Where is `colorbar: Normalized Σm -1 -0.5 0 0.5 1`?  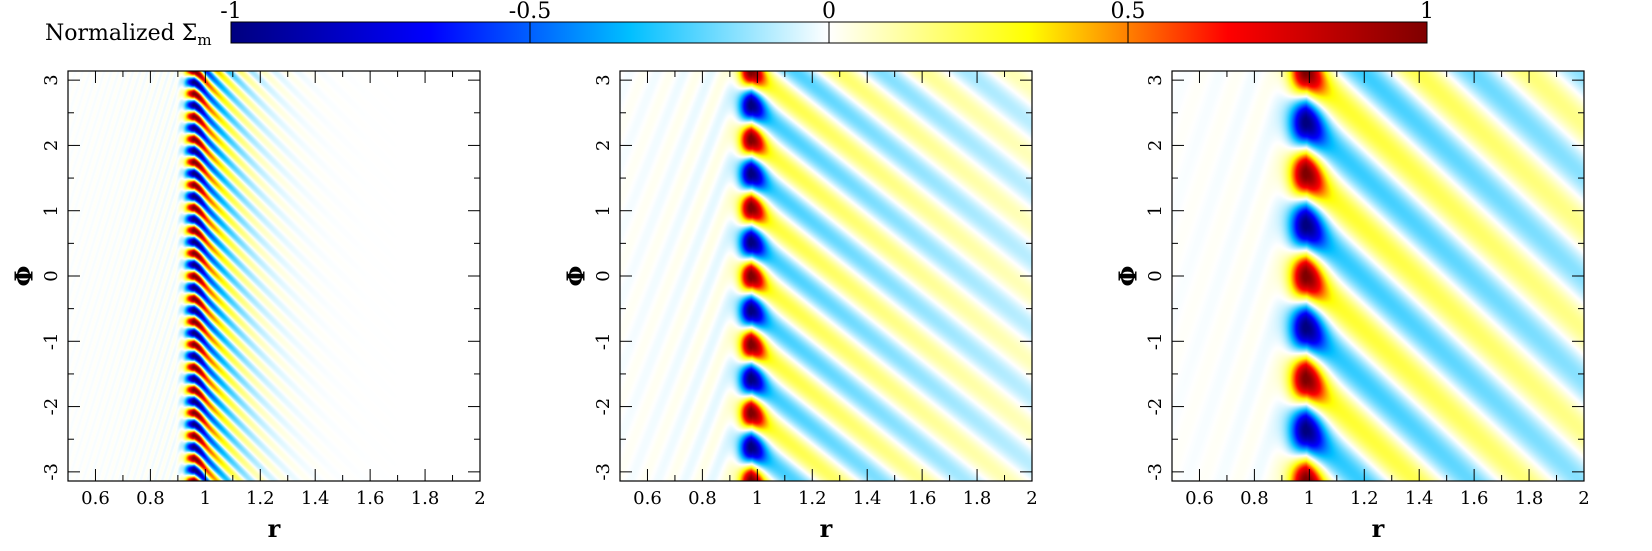 colorbar: Normalized Σm -1 -0.5 0 0.5 1 is located at coordinates (739, 24).